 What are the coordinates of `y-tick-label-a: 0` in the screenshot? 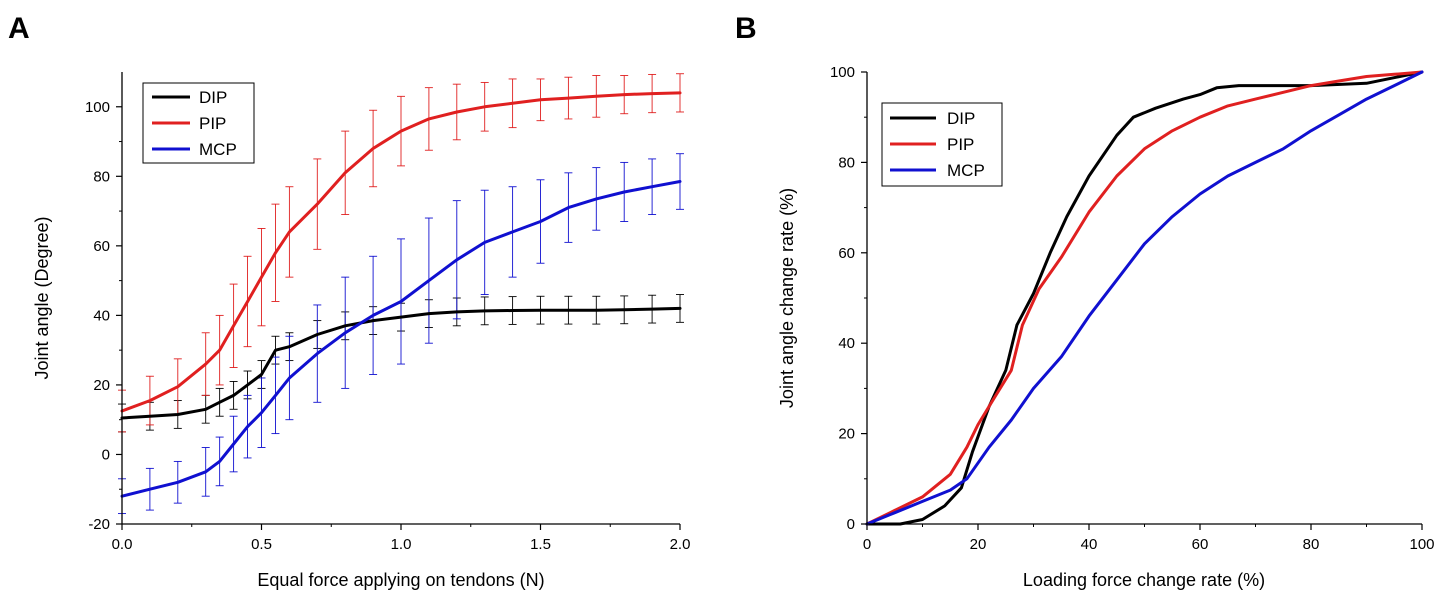 It's located at (106, 454).